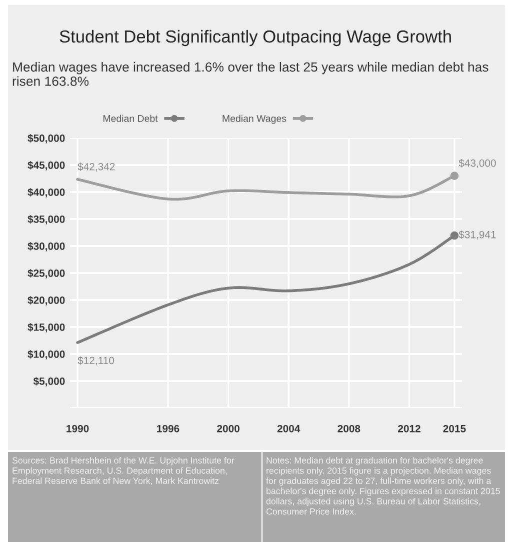 The width and height of the screenshot is (511, 542). What do you see at coordinates (383, 486) in the screenshot?
I see `text: Notes: Median debt at graduation for bachelor's degree recipients only. 2015 figure is a projection. Median wages for graduates aged 22 to 27, full-time workers only, with a bachelor's degree only. Figures expressed in constant 2015 dollars, adjusted using U.S. Bureau of Labor Statistics, Consumer Price Index.` at bounding box center [383, 486].